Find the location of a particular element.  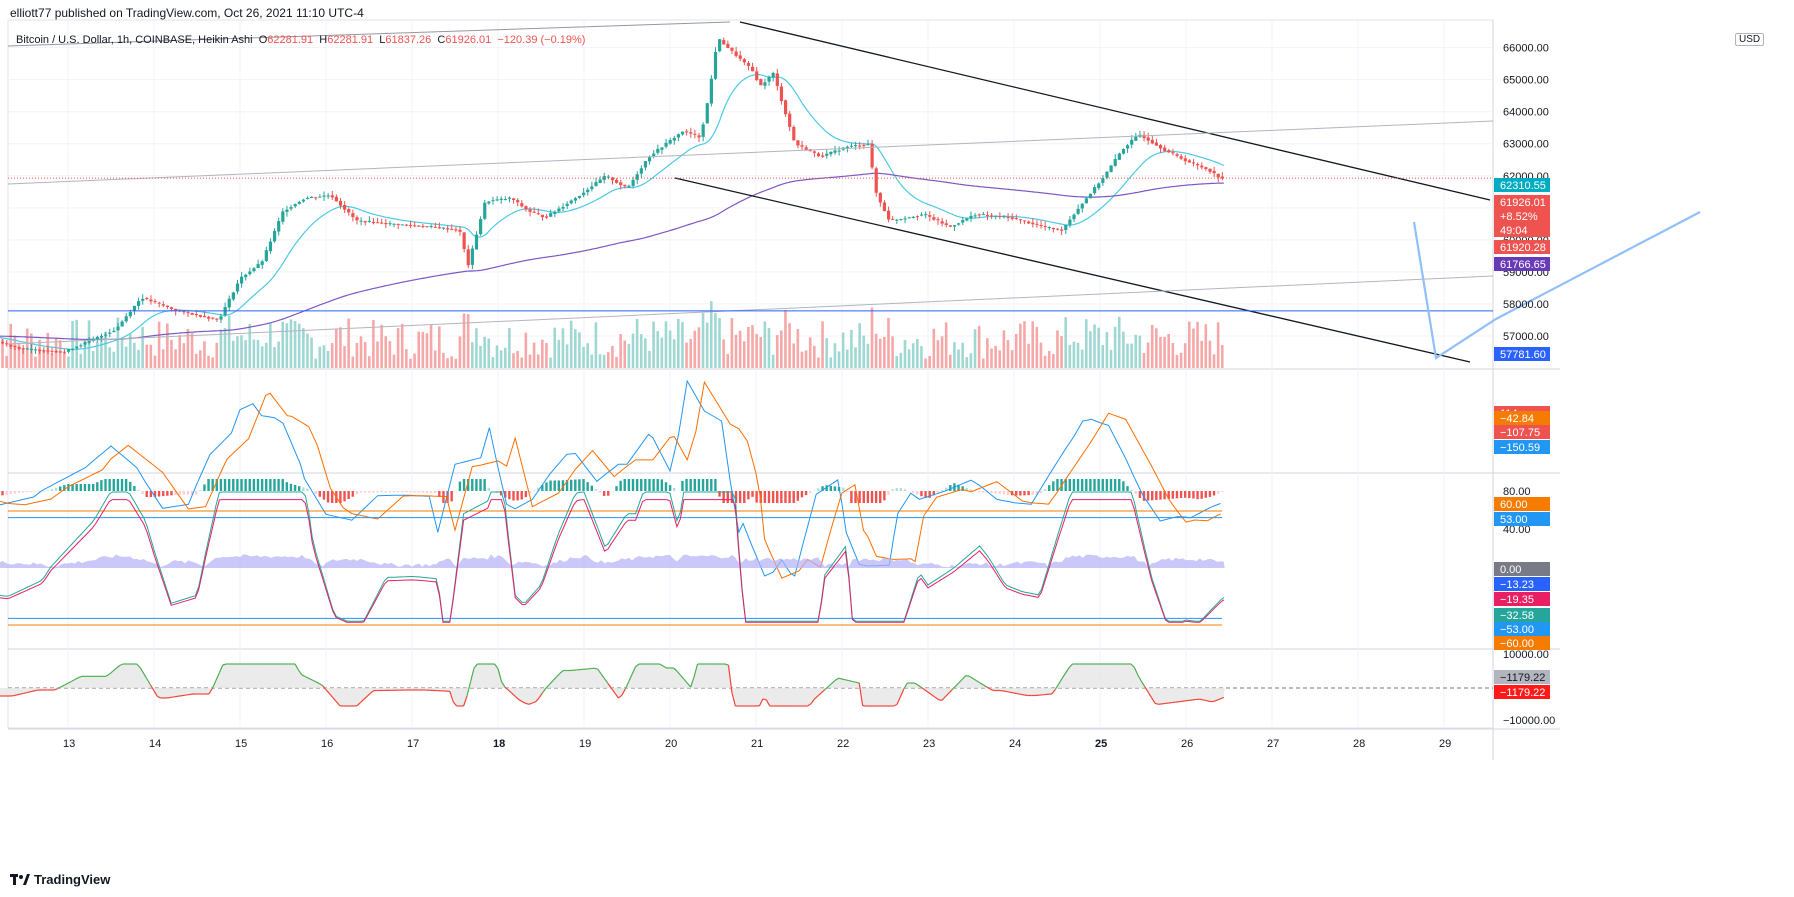

stoch-label: −53.00 is located at coordinates (1517, 630).